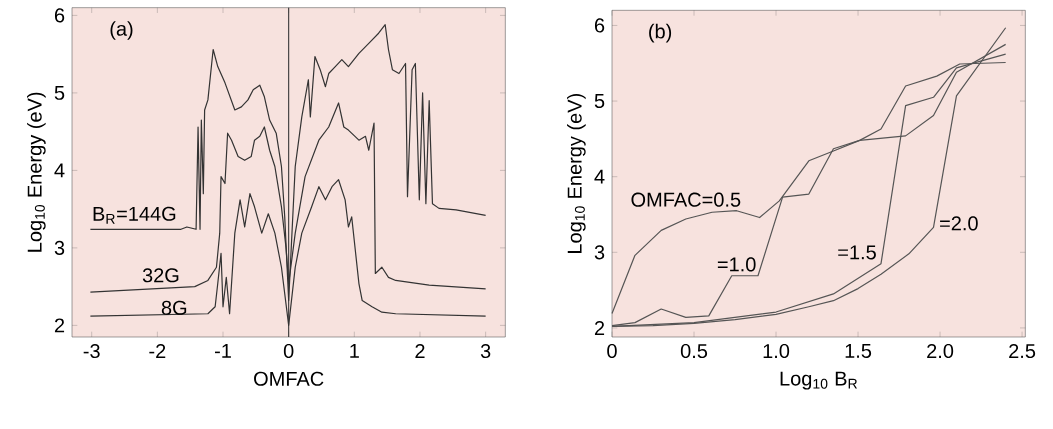  What do you see at coordinates (223, 350) in the screenshot?
I see `x-tick-label: -1` at bounding box center [223, 350].